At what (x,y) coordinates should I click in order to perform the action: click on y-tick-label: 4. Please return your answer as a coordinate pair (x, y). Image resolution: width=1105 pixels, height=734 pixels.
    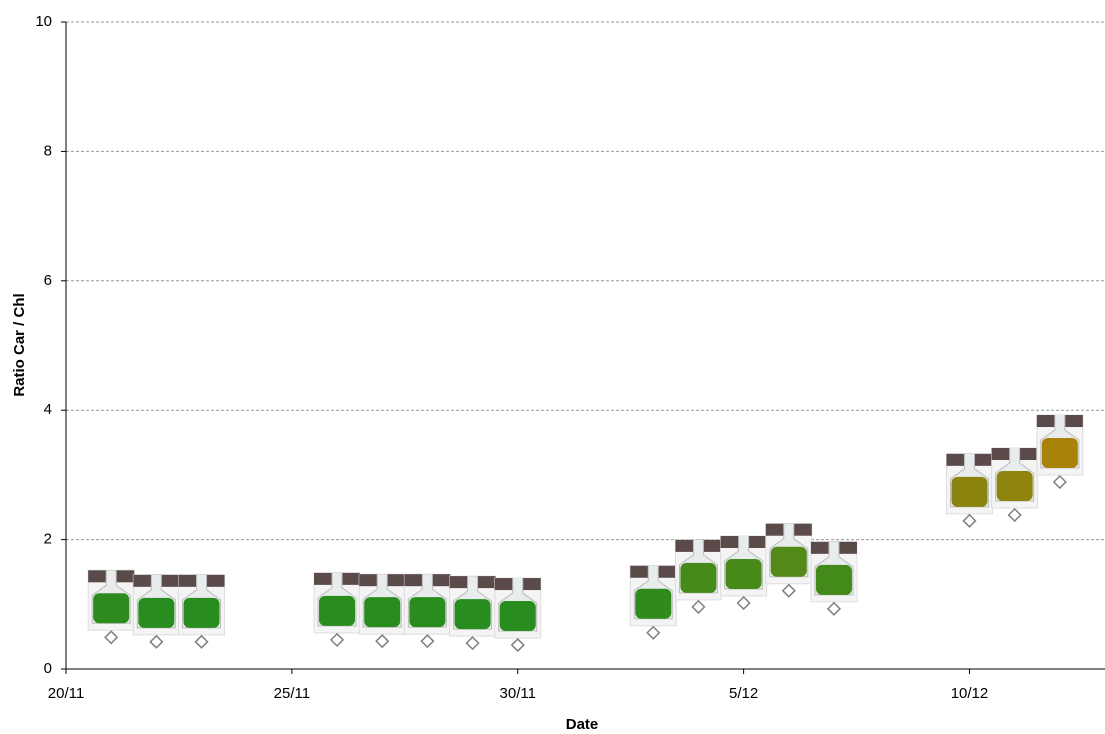
    Looking at the image, I should click on (48, 409).